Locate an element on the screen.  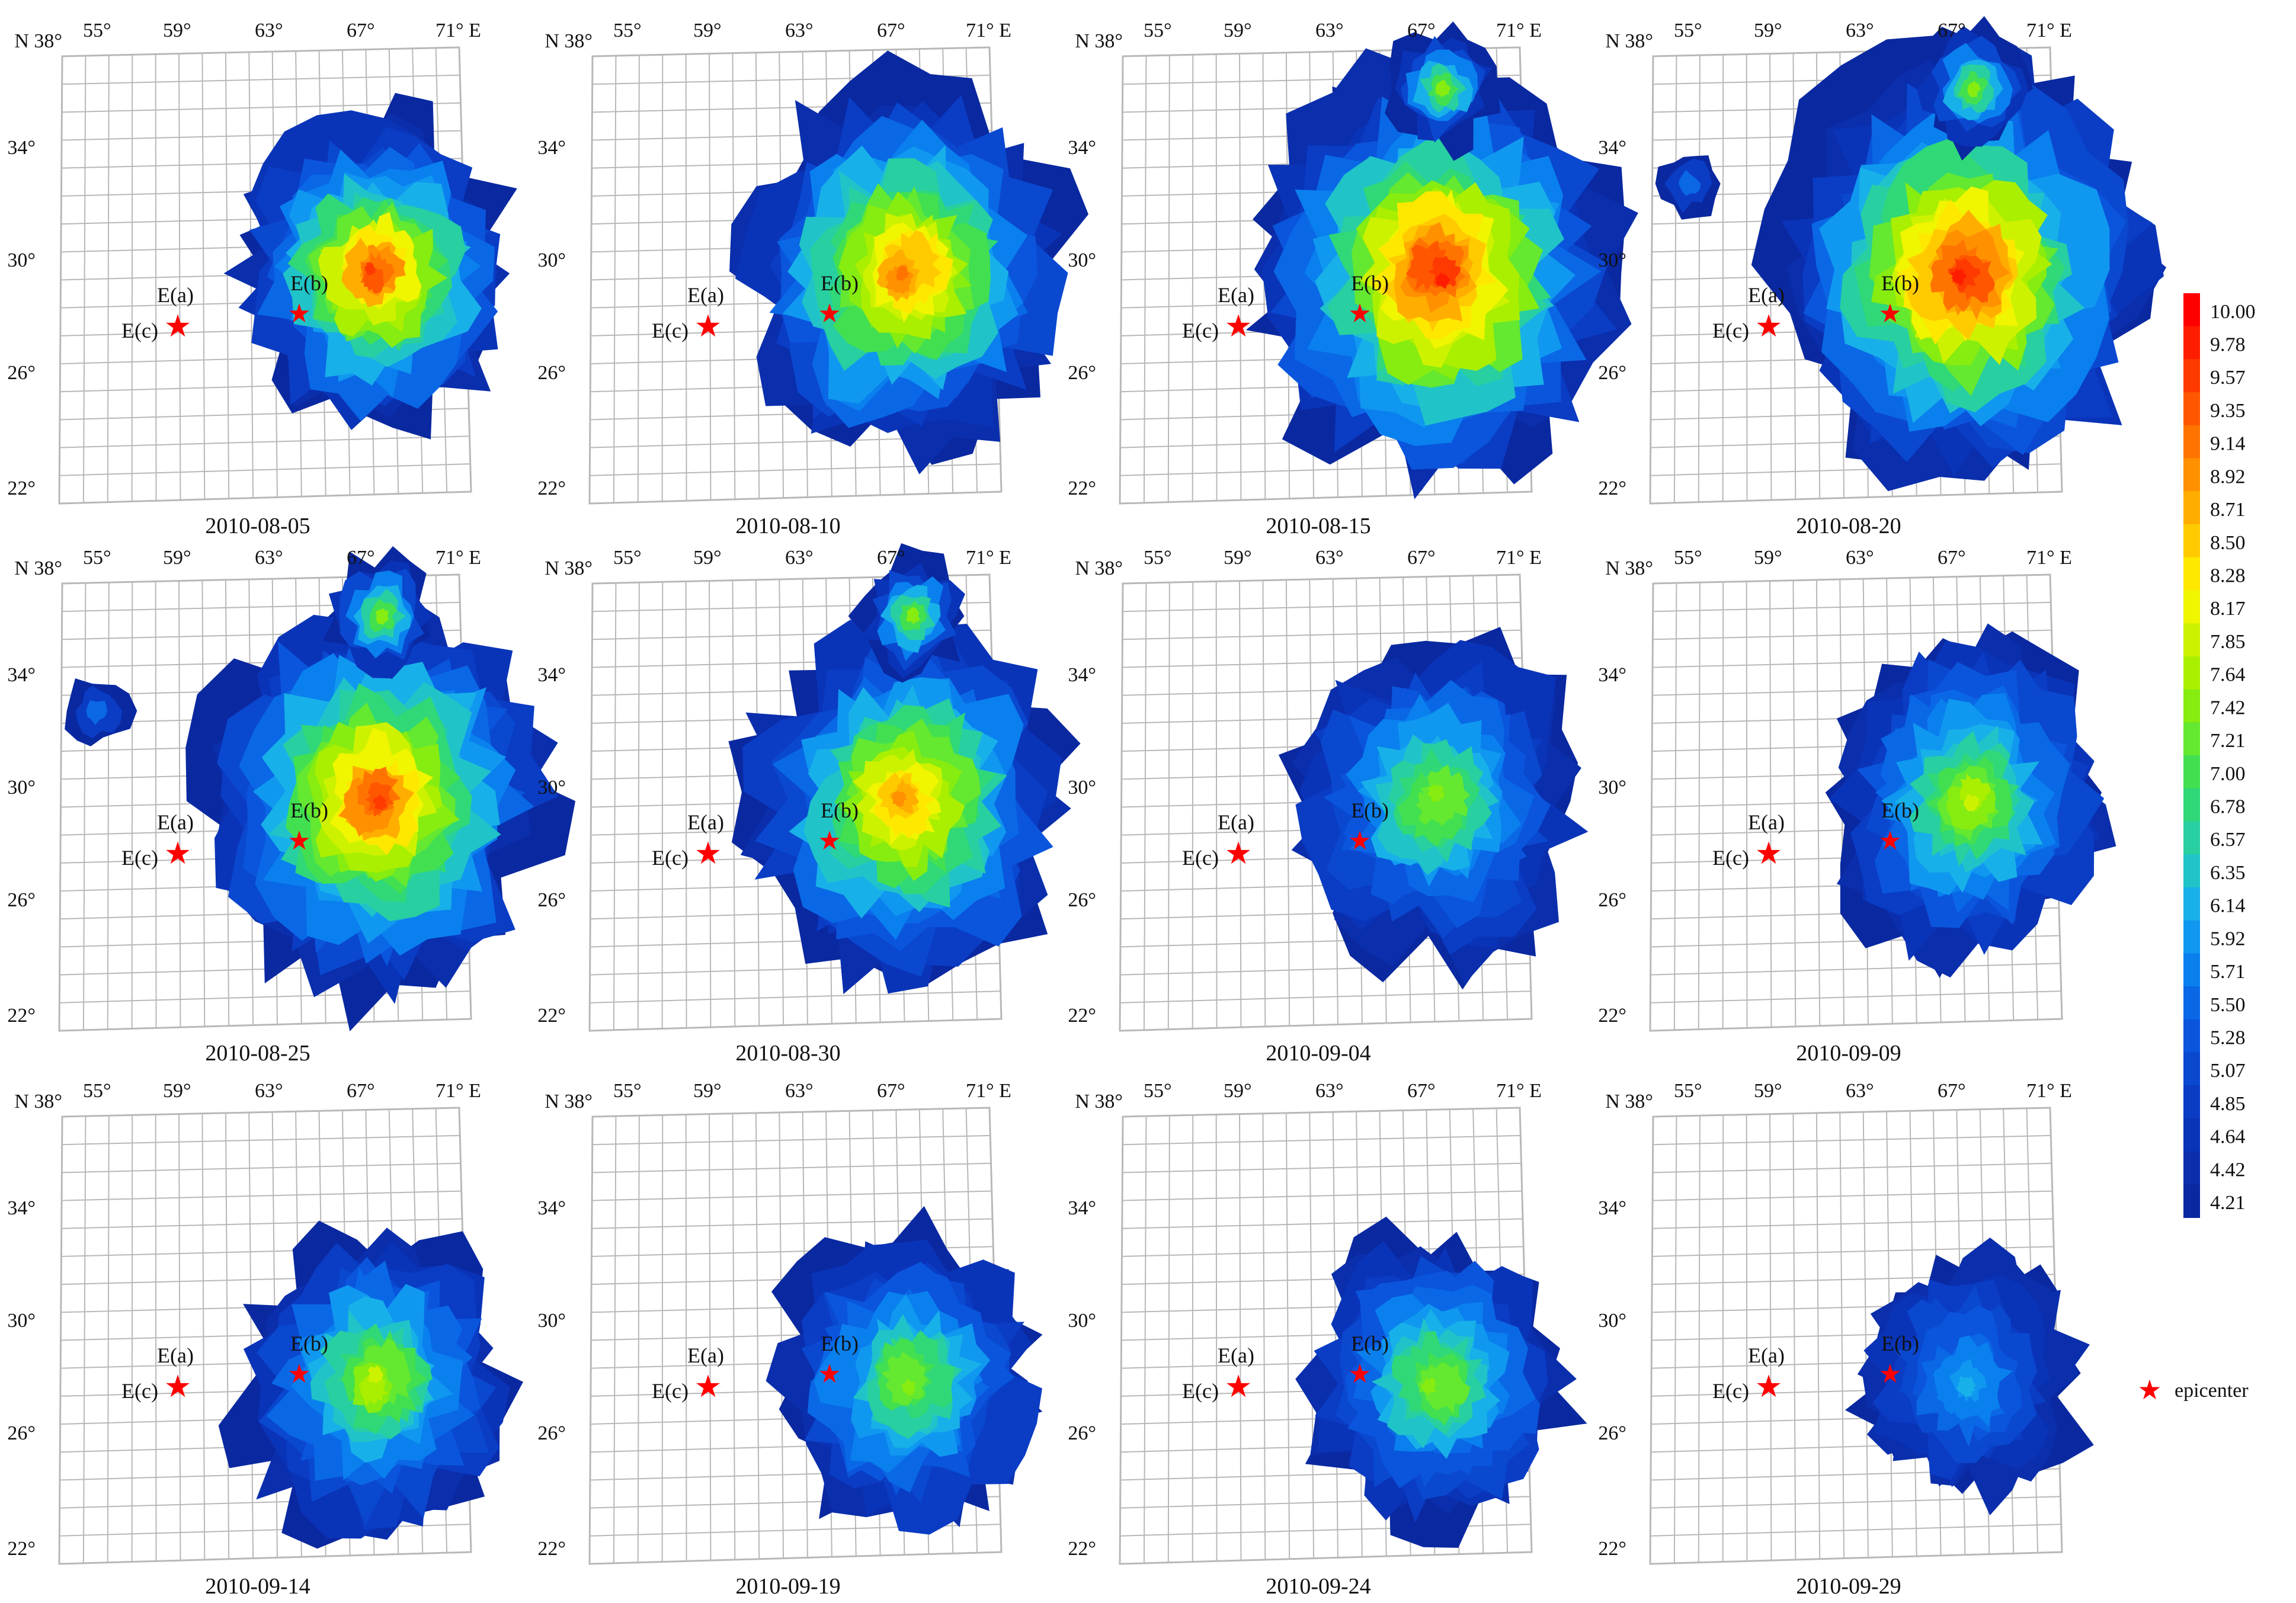
colorbar-tick-label: 10.00 is located at coordinates (2233, 312).